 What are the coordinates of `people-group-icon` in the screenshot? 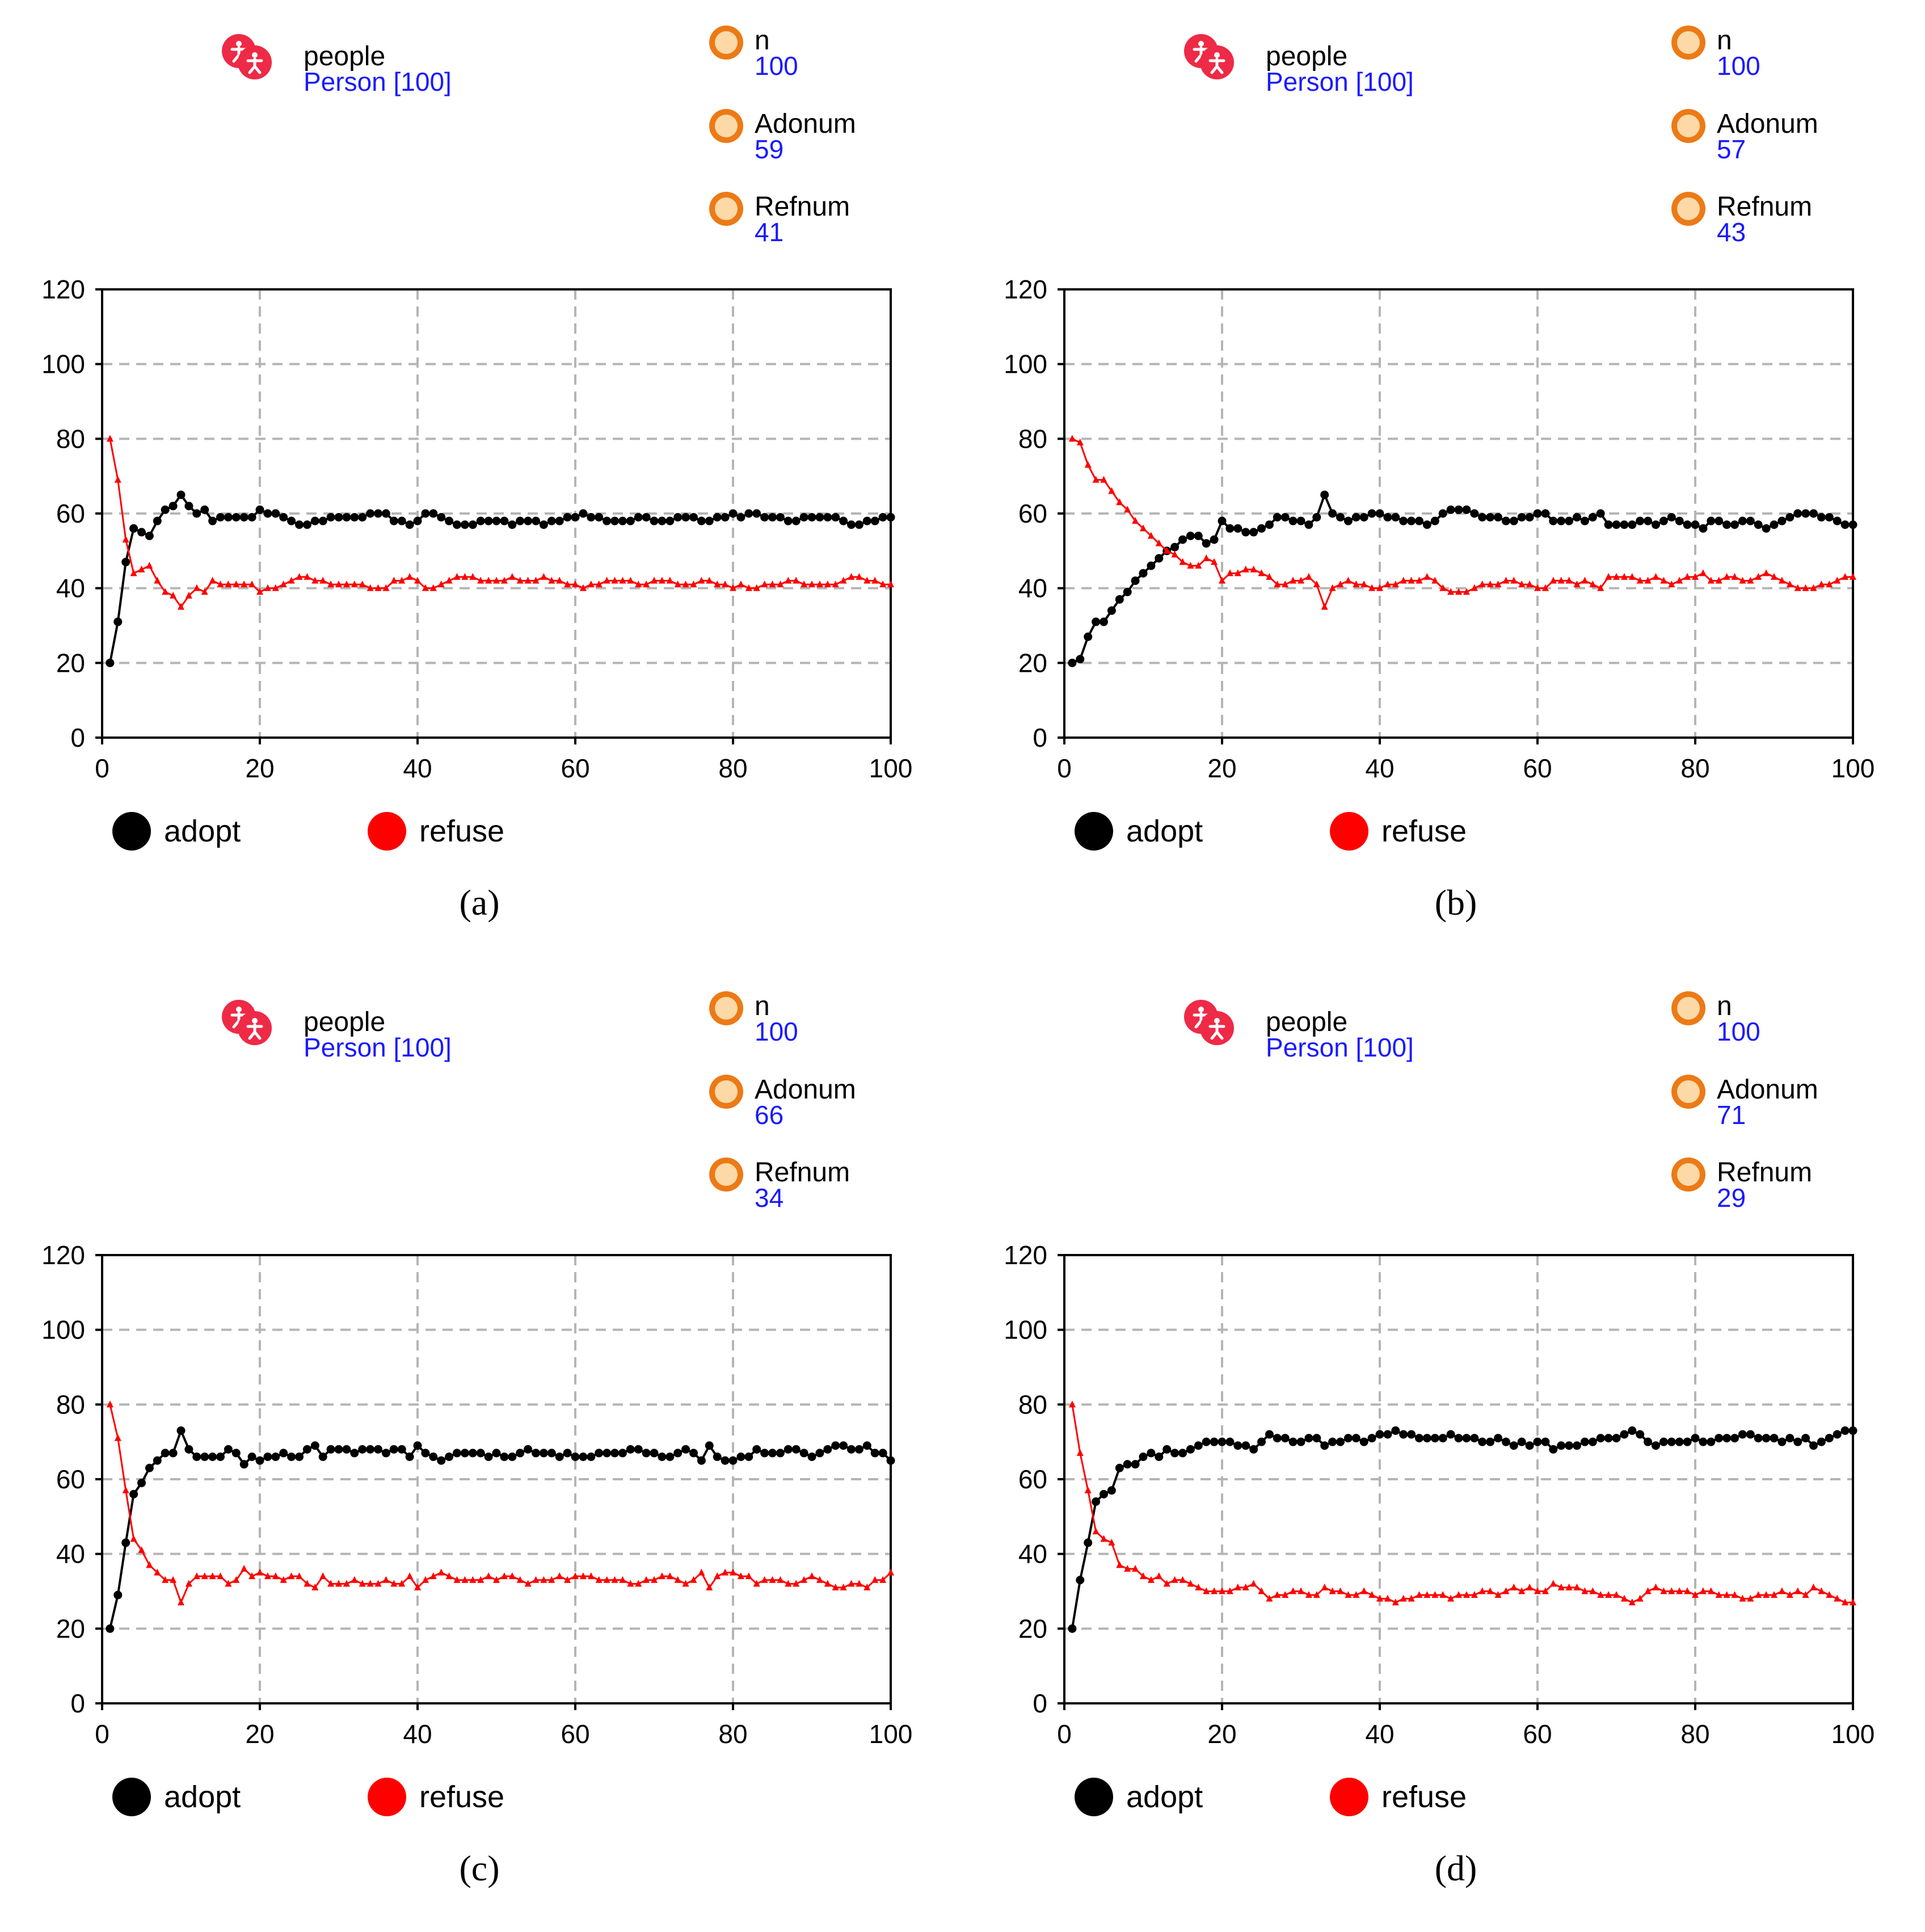 It's located at (247, 56).